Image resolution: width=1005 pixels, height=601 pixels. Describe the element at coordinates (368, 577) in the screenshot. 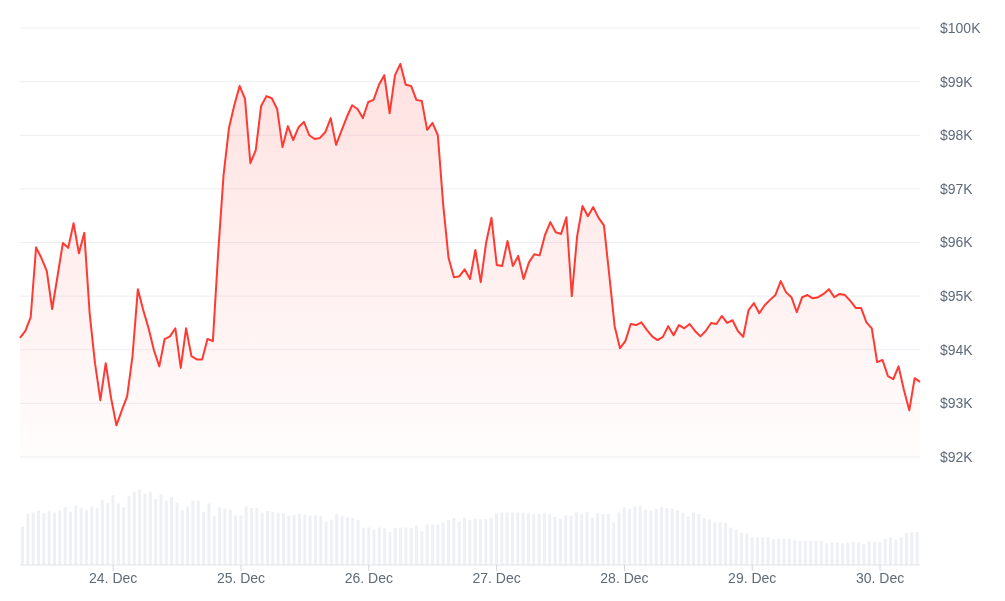

I see `x-tick-label: 26. Dec` at that location.